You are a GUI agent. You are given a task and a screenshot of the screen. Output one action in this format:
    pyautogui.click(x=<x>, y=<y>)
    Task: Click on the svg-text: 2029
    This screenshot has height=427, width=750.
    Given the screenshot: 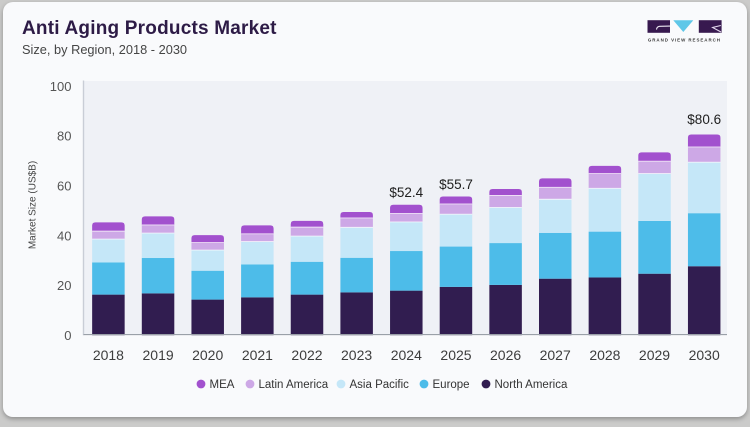 What is the action you would take?
    pyautogui.click(x=654, y=355)
    